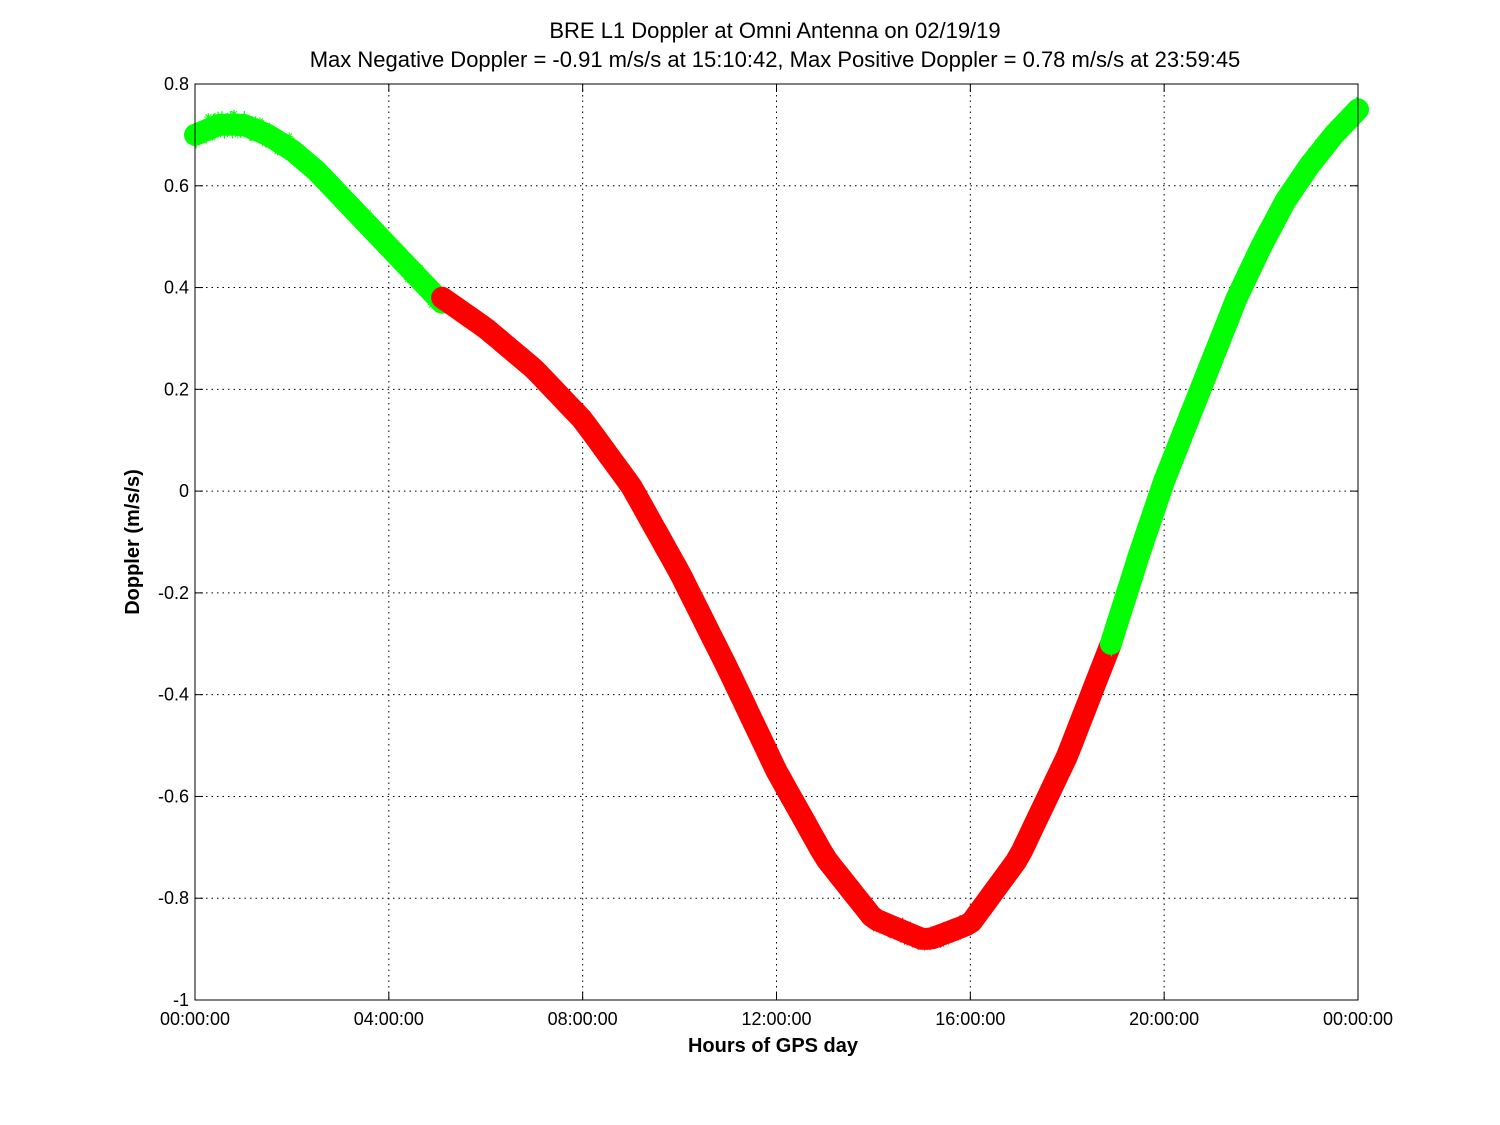 The height and width of the screenshot is (1125, 1500). Describe the element at coordinates (173, 593) in the screenshot. I see `y-tick-label: -0.2` at that location.